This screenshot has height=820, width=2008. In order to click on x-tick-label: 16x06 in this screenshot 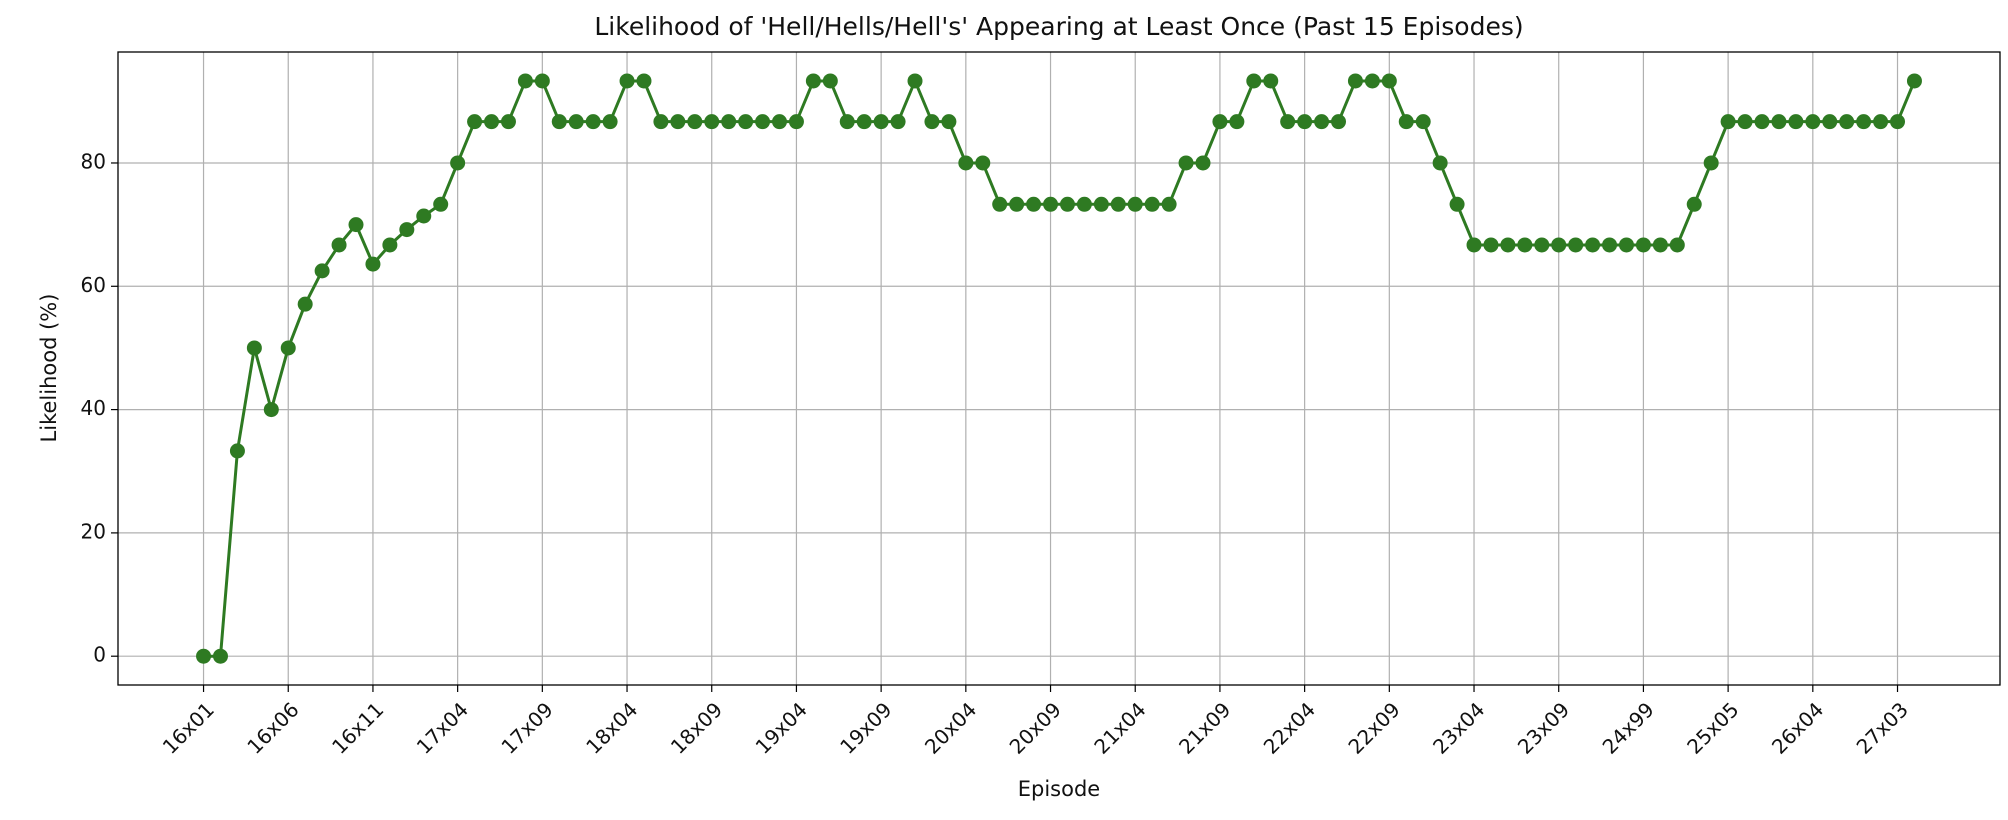, I will do `click(272, 727)`.